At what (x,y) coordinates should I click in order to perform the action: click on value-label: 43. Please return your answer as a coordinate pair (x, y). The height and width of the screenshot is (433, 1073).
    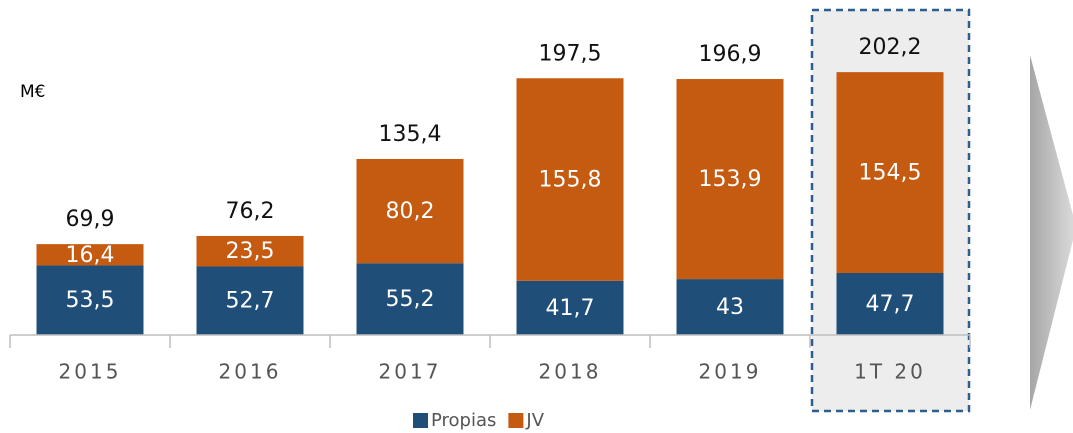
    Looking at the image, I should click on (730, 307).